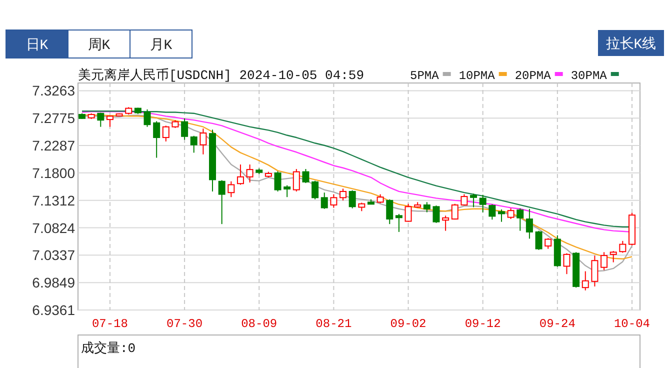  Describe the element at coordinates (259, 324) in the screenshot. I see `x-tick-label: 08-09` at that location.